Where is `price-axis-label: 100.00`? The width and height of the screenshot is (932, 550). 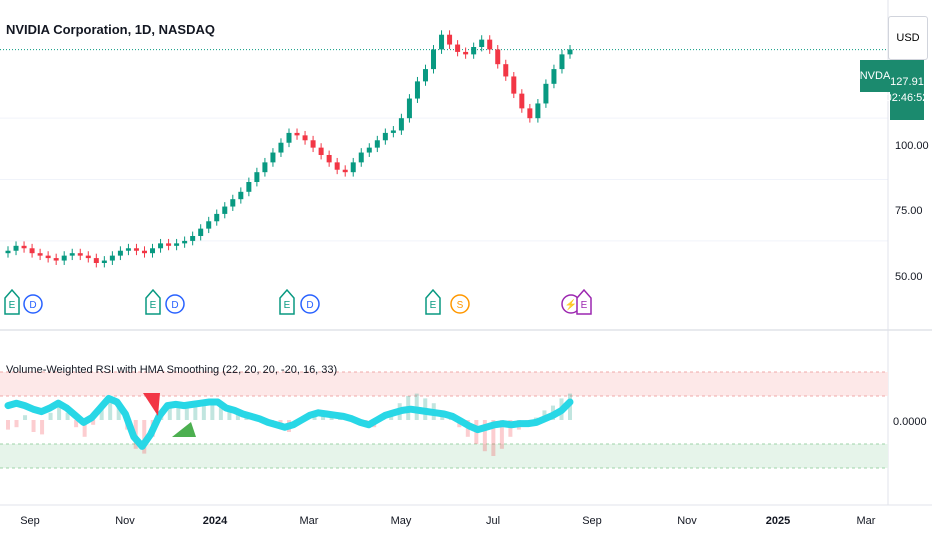 price-axis-label: 100.00 is located at coordinates (912, 146).